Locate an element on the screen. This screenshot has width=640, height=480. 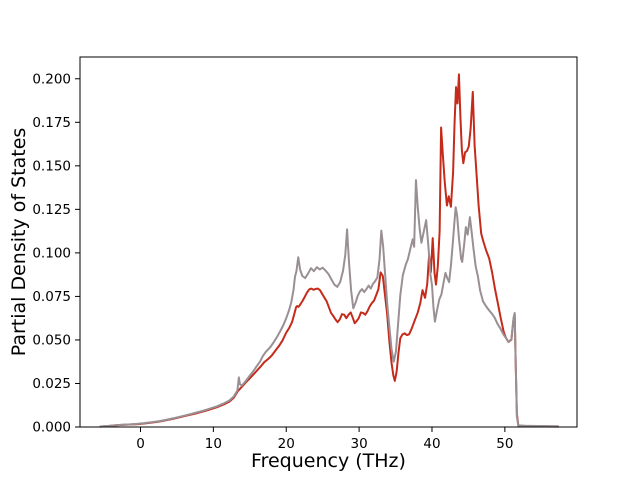
y-tick-label: 0.100 is located at coordinates (51, 253).